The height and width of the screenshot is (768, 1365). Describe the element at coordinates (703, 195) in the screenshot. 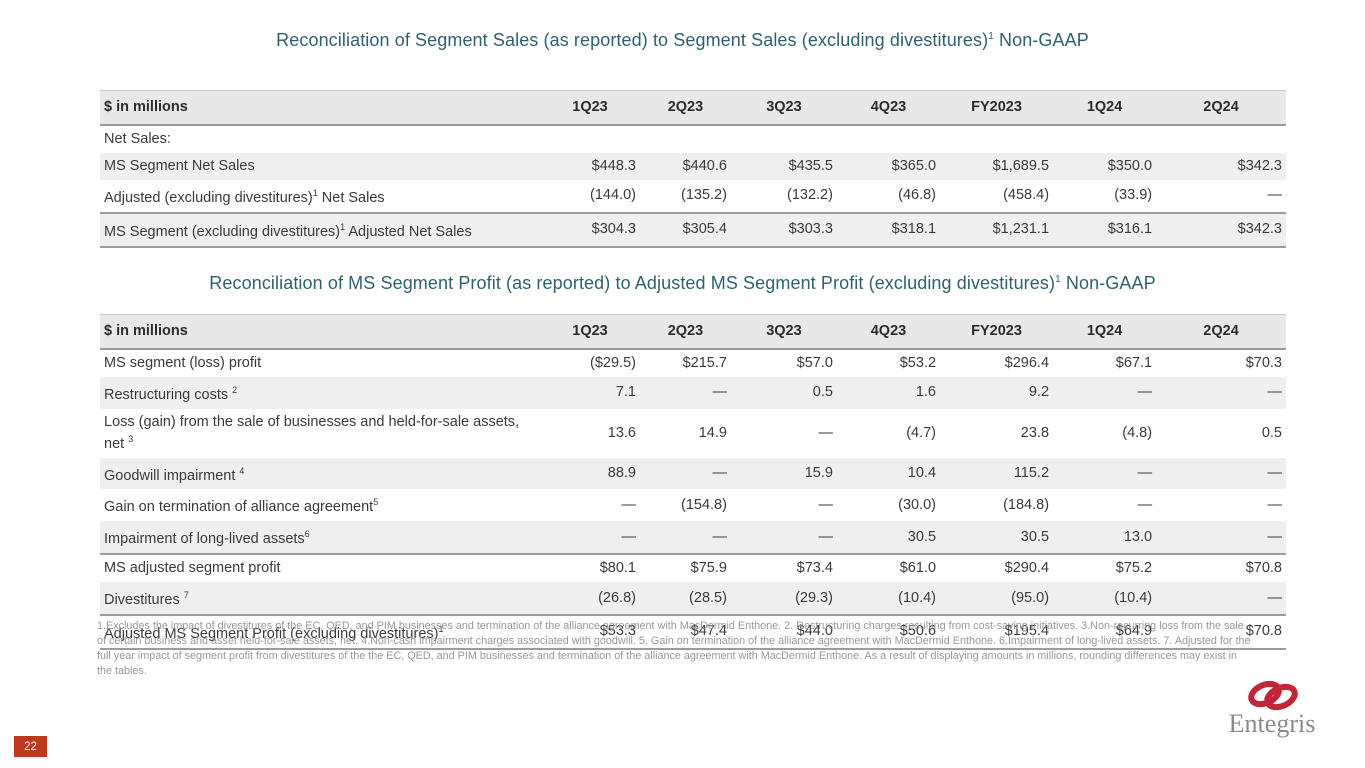

I see `cell-value: (135.2)` at that location.